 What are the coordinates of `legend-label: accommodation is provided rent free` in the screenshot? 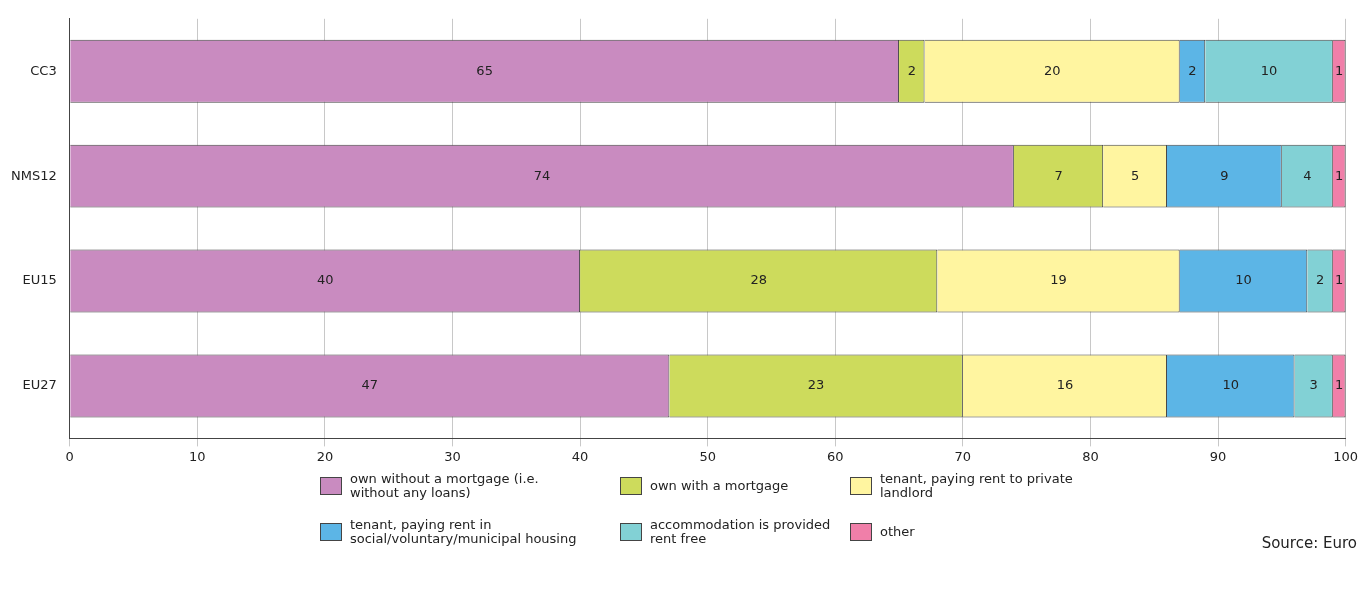 It's located at (741, 531).